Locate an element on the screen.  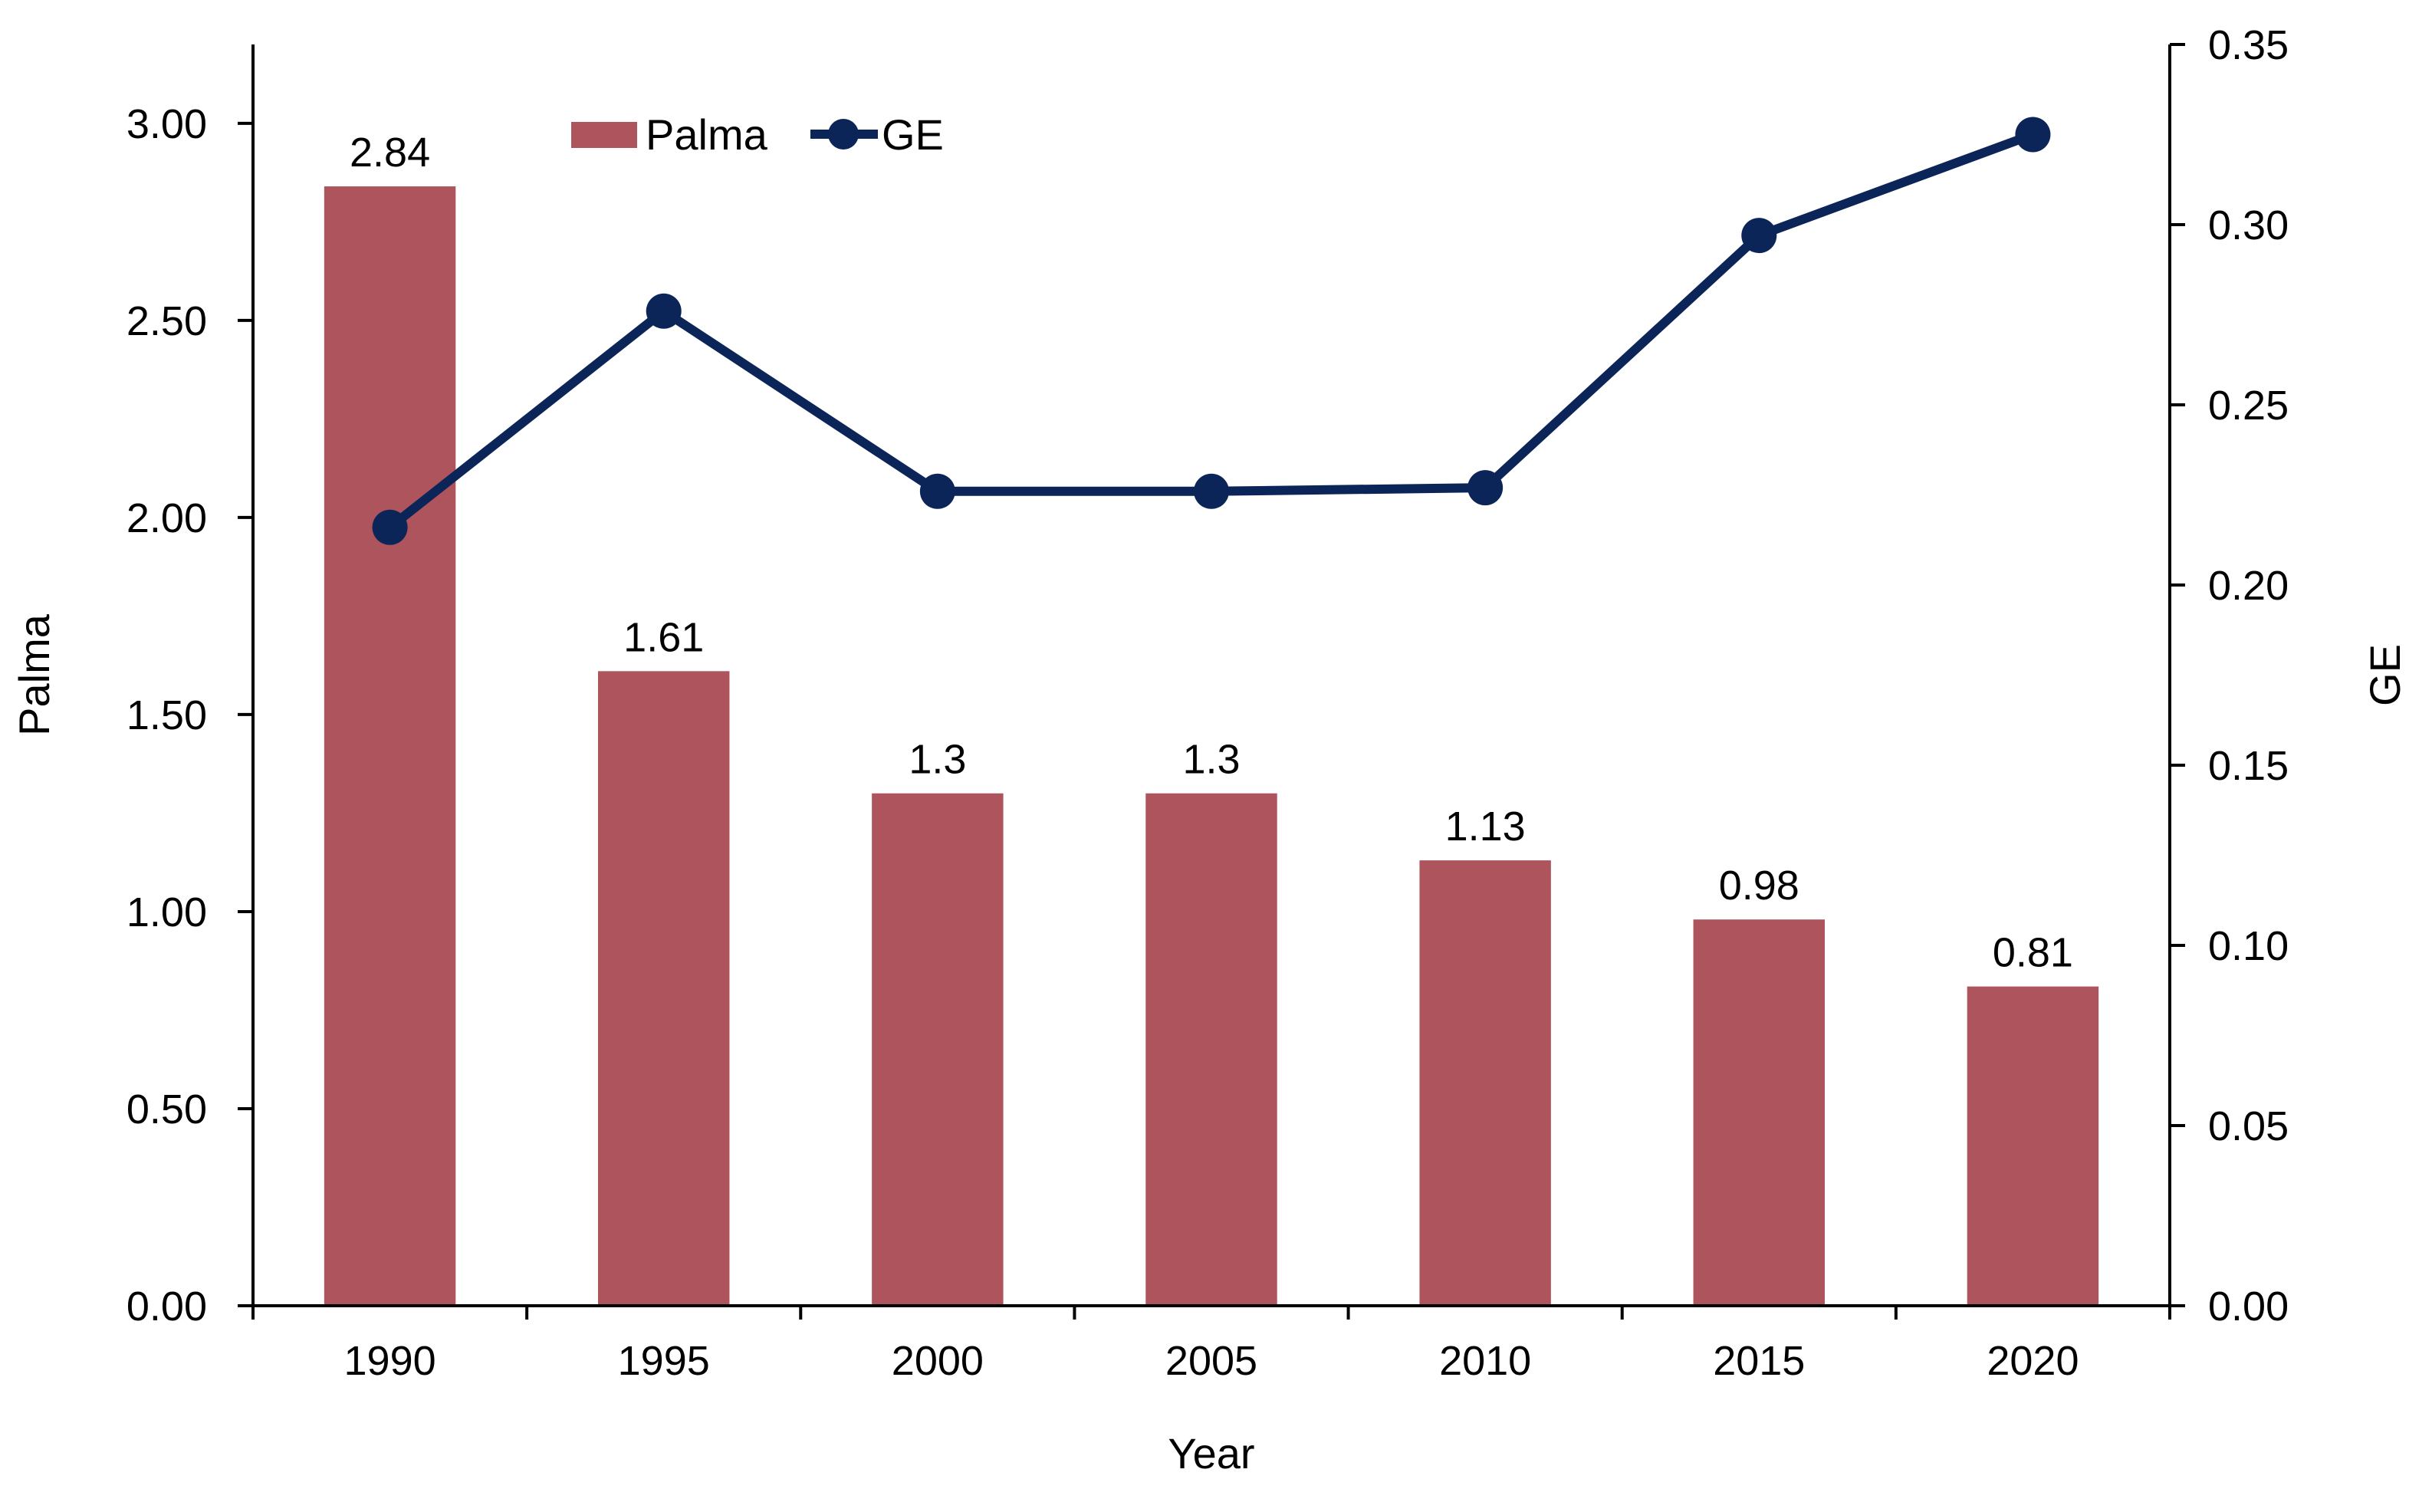
ge-point-2005 is located at coordinates (1211, 491).